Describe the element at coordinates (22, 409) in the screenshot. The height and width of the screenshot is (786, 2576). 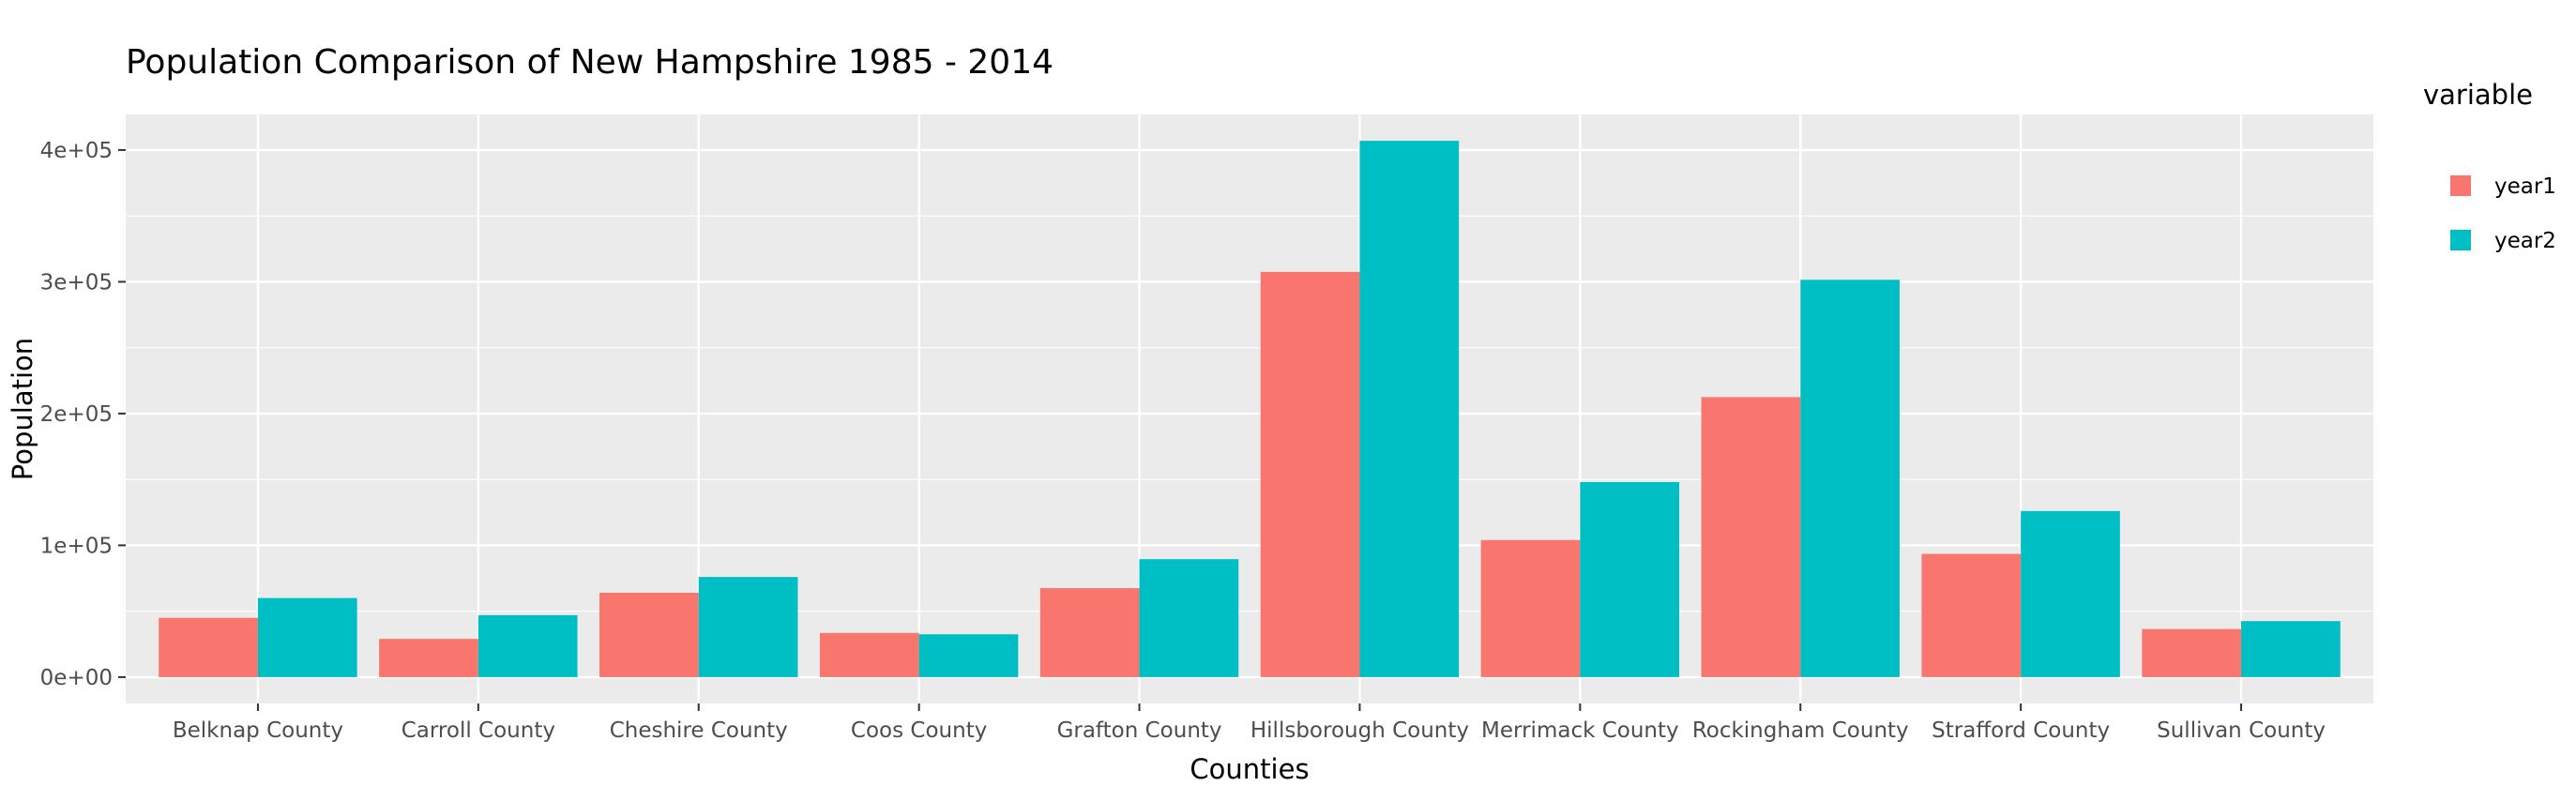
I see `y-axis-title: Population` at that location.